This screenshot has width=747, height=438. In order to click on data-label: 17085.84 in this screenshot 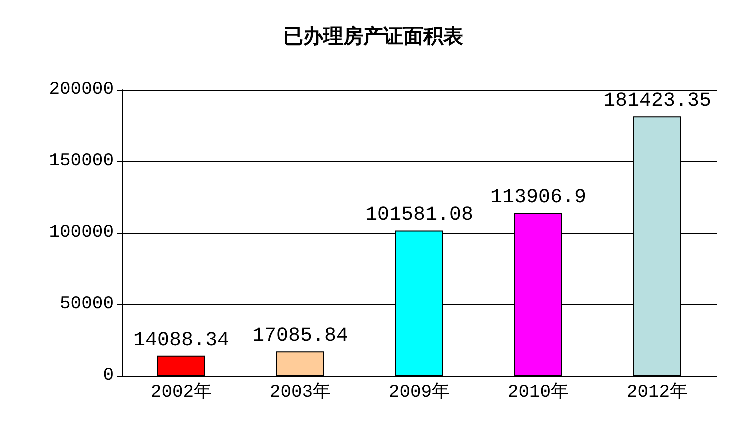, I will do `click(300, 336)`.